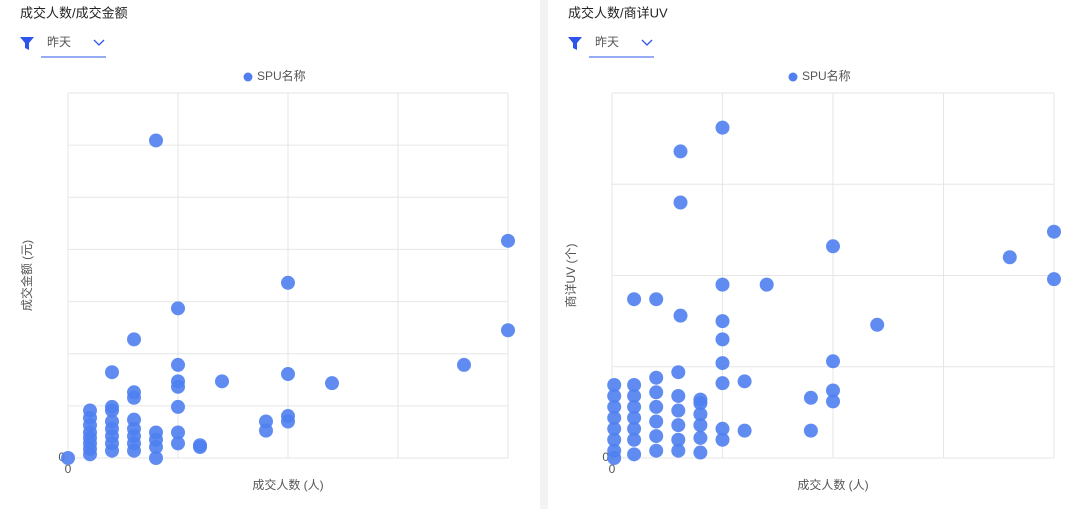 The height and width of the screenshot is (509, 1080). I want to click on chart-title: 成交人数/商详UV, so click(618, 12).